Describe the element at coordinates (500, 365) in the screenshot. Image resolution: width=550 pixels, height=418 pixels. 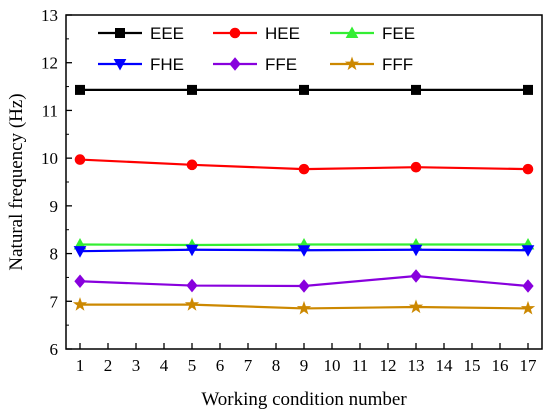
I see `x-tick-label: 16` at that location.